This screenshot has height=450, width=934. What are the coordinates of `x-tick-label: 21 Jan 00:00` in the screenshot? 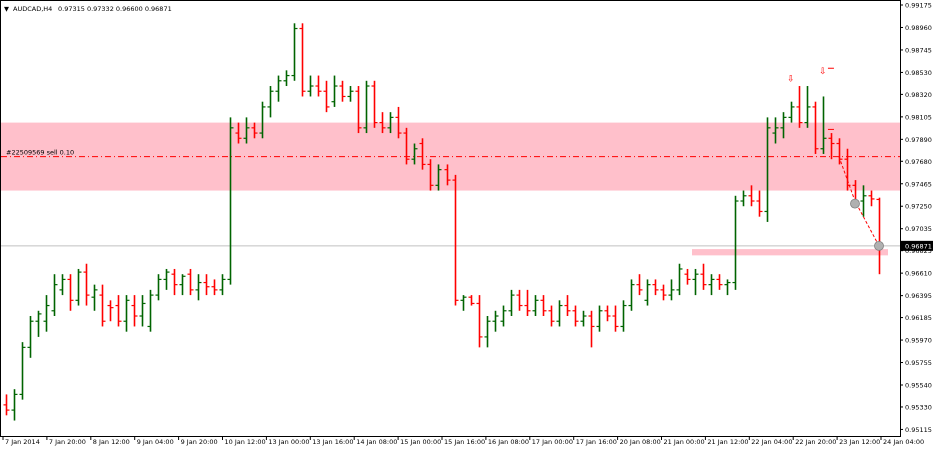 It's located at (684, 442).